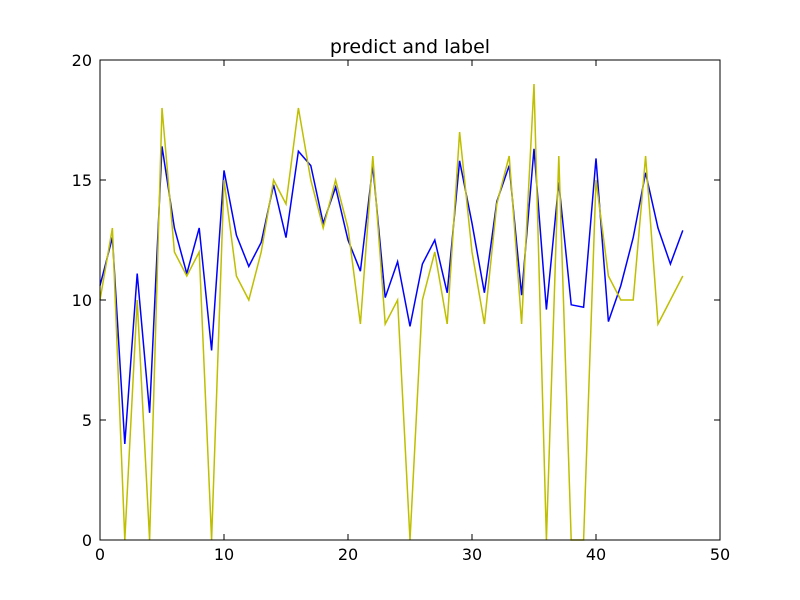 This screenshot has height=600, width=800. Describe the element at coordinates (87, 420) in the screenshot. I see `y-tick-label: 5` at that location.